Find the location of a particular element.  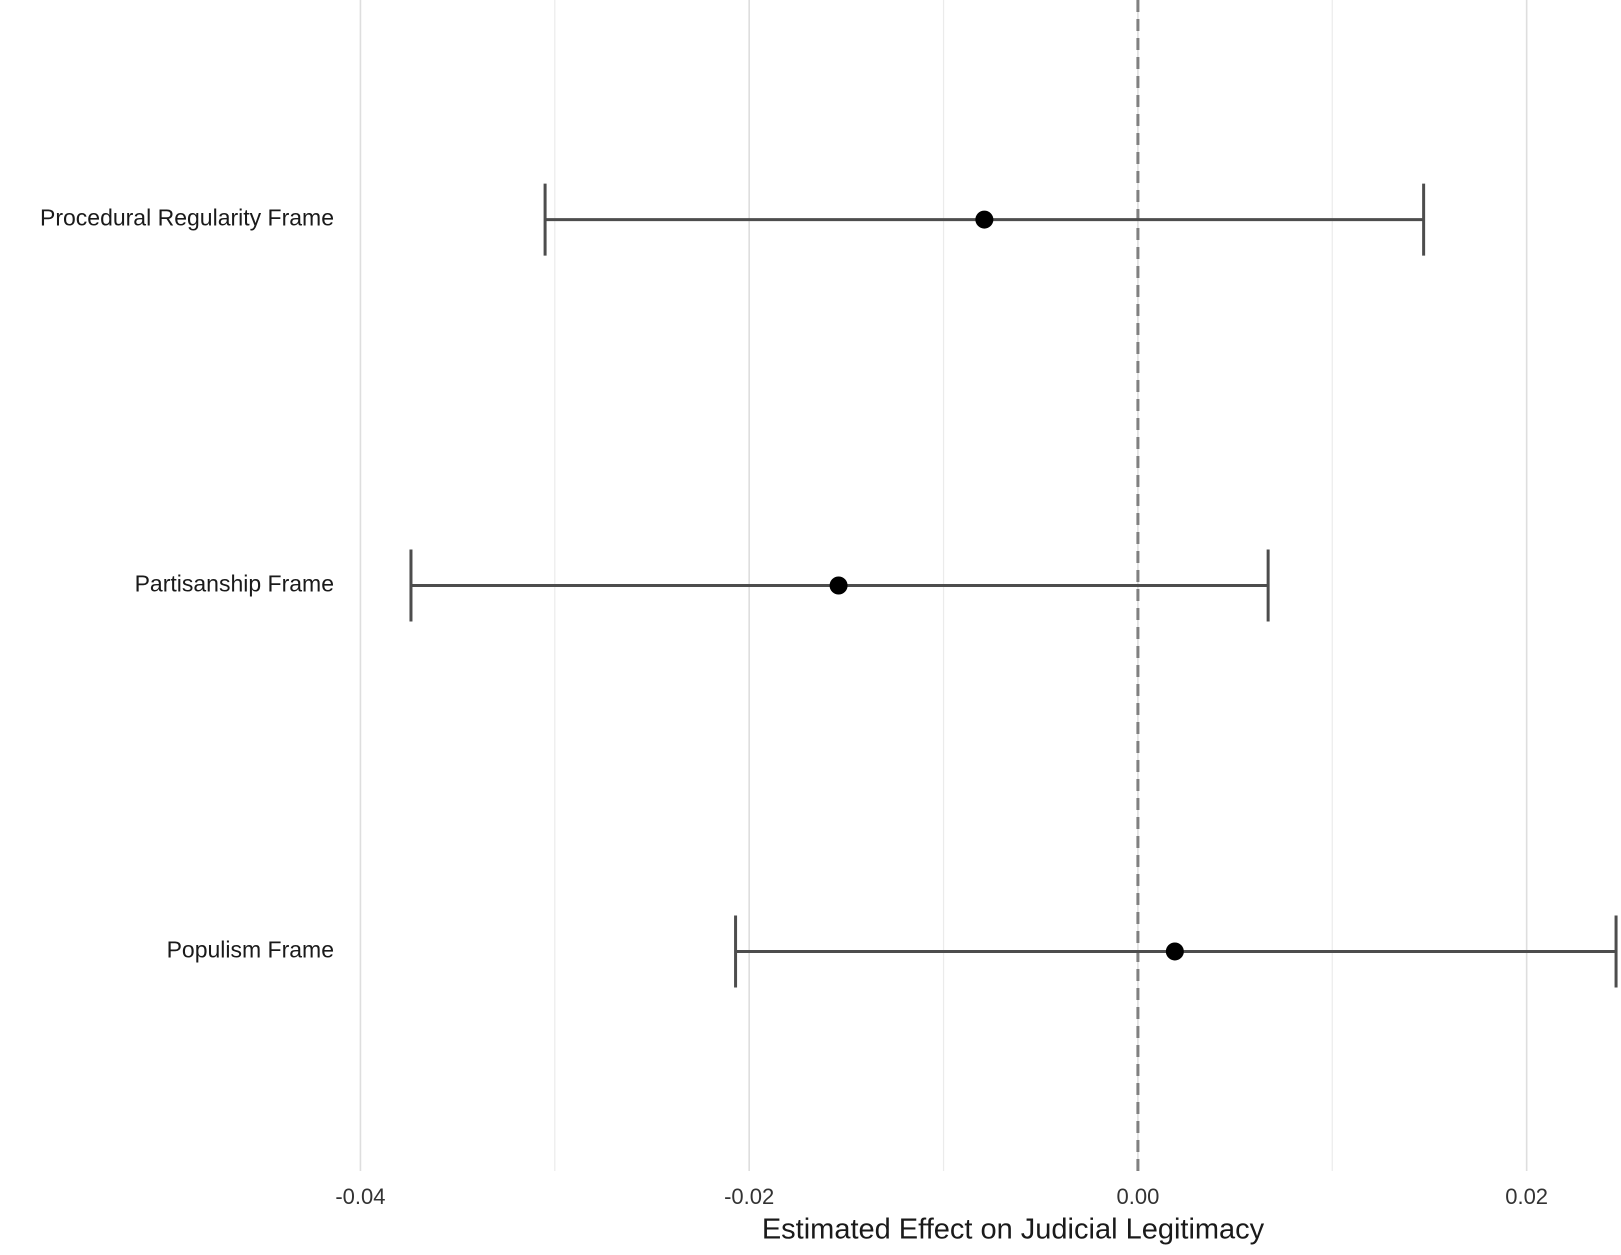

y-tick-label: Partisanship Frame is located at coordinates (234, 584).